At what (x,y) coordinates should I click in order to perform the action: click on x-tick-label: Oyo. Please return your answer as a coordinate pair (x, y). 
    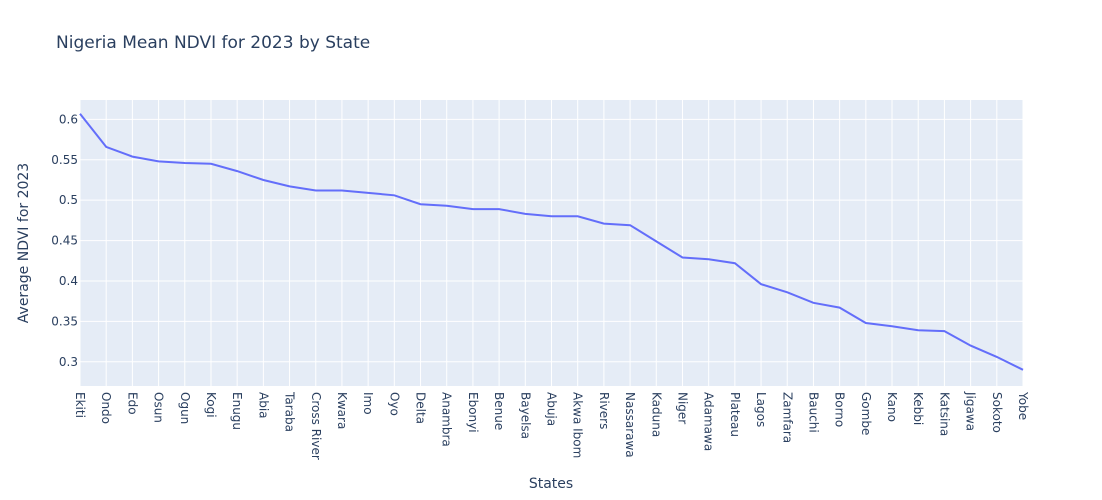
    Looking at the image, I should click on (394, 404).